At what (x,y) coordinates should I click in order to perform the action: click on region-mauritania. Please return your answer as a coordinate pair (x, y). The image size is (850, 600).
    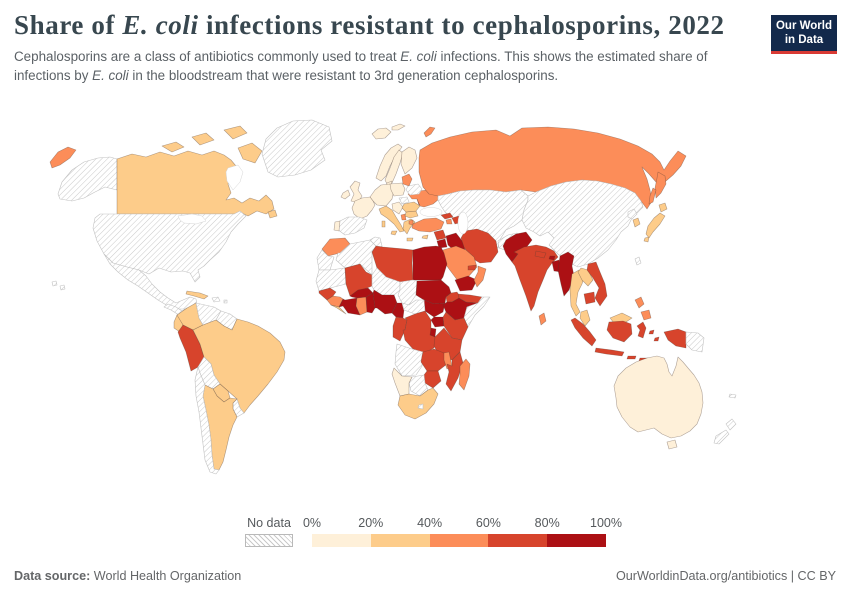
    Looking at the image, I should click on (331, 279).